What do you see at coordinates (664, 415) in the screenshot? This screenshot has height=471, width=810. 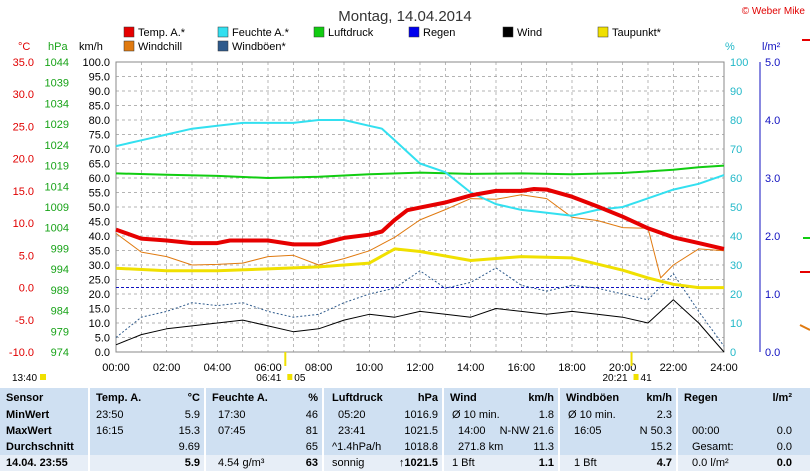 I see `boeen-avg-value: 2.3` at bounding box center [664, 415].